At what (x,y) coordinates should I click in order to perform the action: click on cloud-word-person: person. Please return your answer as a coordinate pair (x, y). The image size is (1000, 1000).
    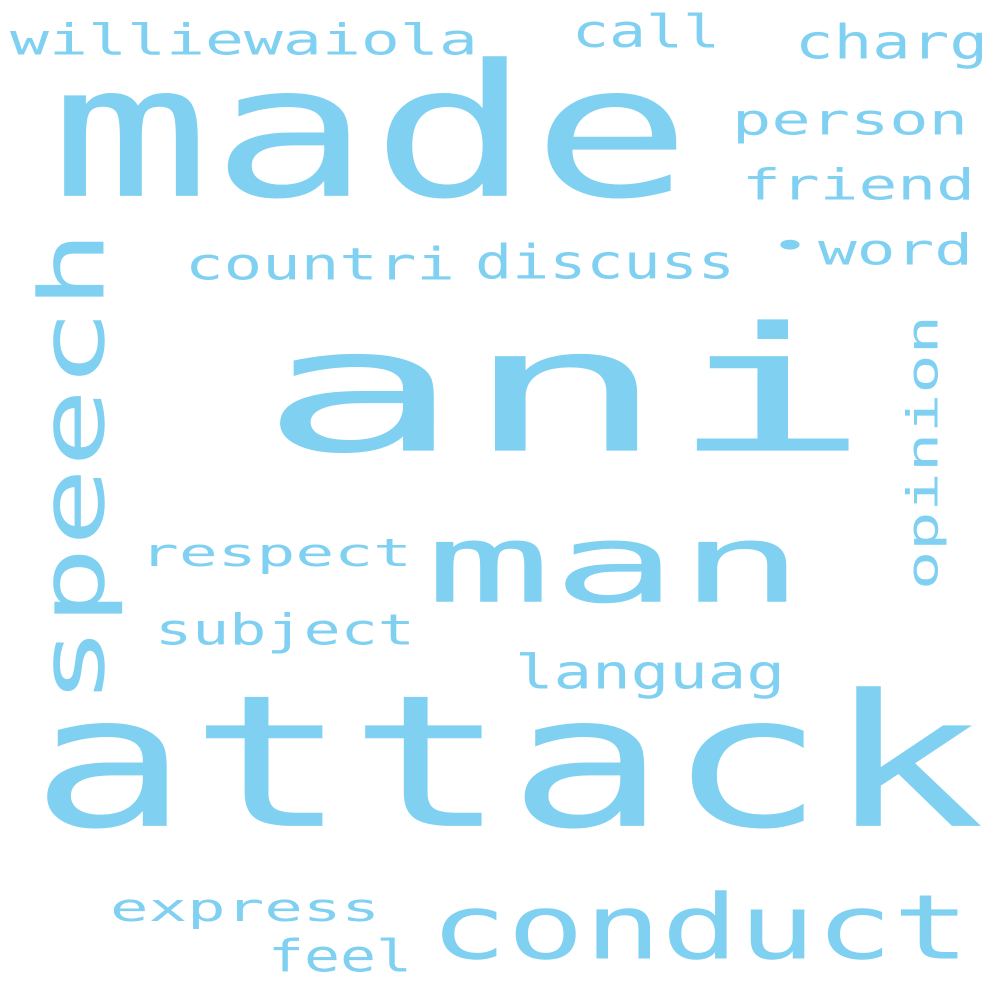
    Looking at the image, I should click on (850, 121).